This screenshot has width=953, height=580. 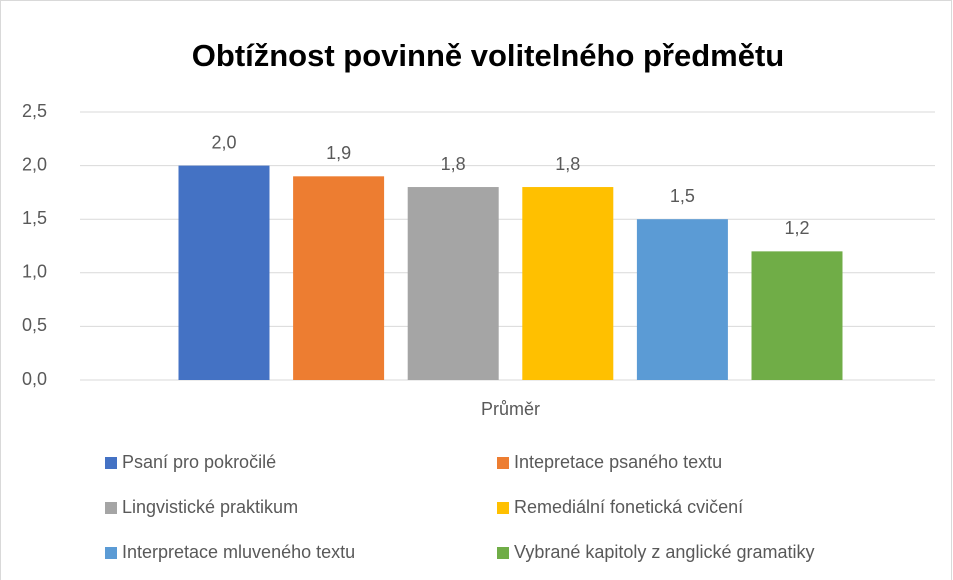 I want to click on y-tick-label: 1,0, so click(x=34, y=272).